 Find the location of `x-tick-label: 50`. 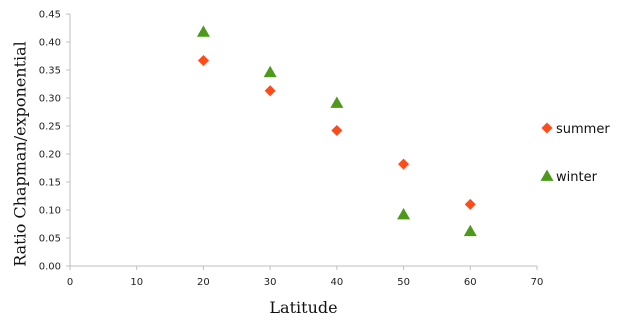

x-tick-label: 50 is located at coordinates (403, 282).